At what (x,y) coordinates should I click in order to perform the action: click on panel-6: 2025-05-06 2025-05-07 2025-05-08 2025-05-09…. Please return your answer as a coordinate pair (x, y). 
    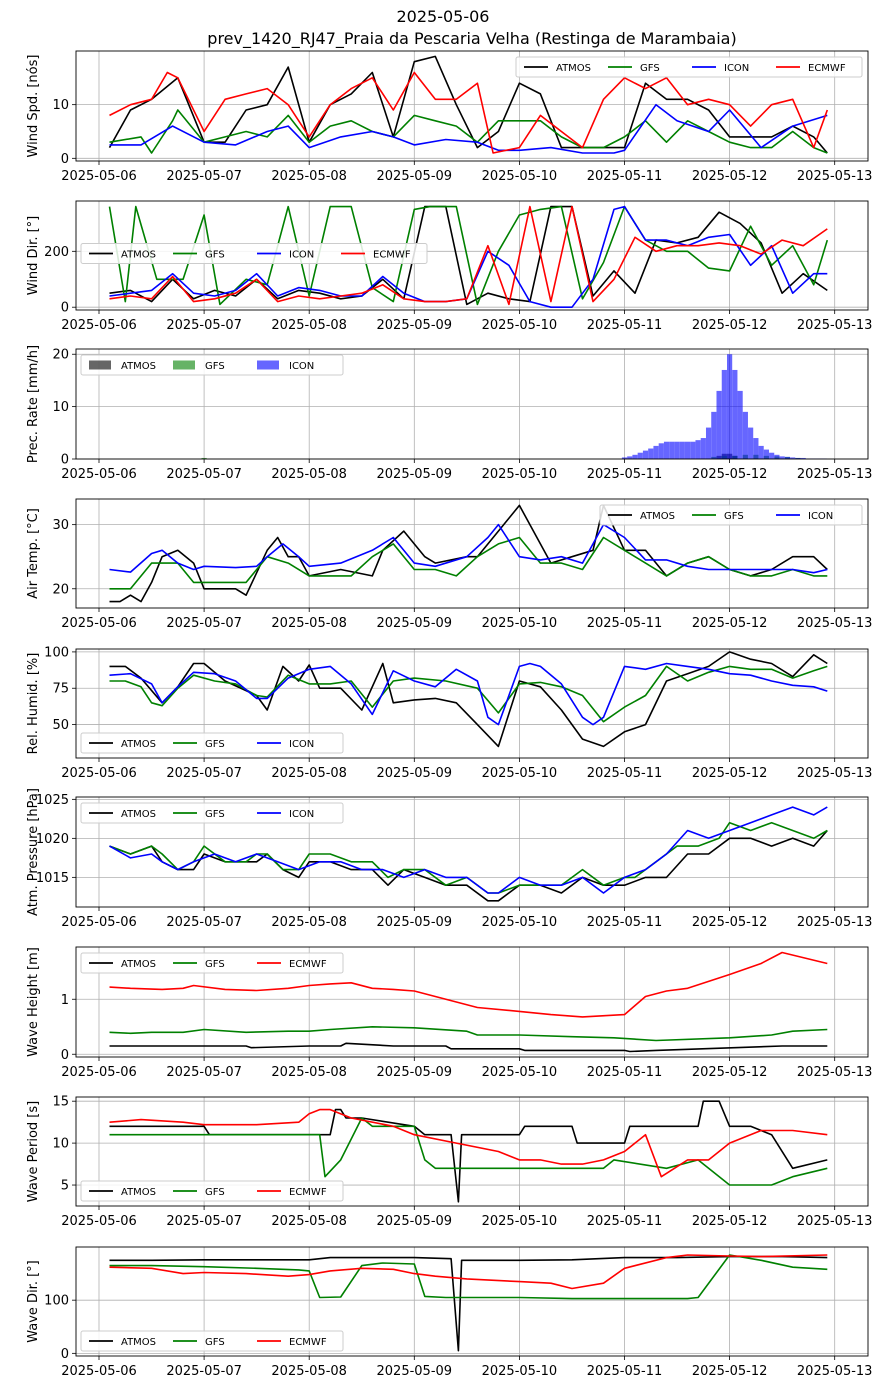
    Looking at the image, I should click on (449, 859).